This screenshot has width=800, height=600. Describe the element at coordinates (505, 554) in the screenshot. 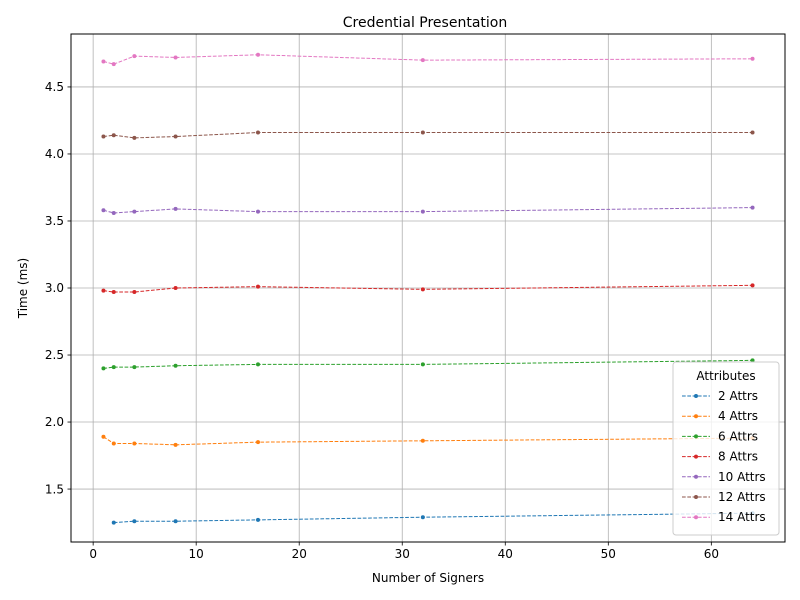

I see `x-tick-label: 40` at that location.